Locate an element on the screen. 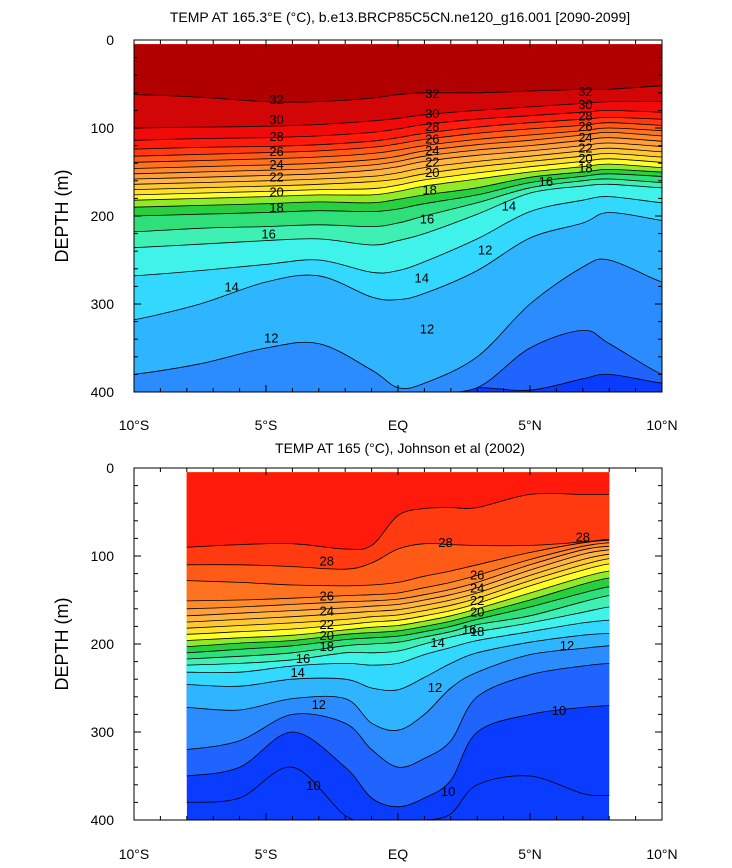 This screenshot has height=868, width=732. x-tick-label-eq: EQ is located at coordinates (398, 425).